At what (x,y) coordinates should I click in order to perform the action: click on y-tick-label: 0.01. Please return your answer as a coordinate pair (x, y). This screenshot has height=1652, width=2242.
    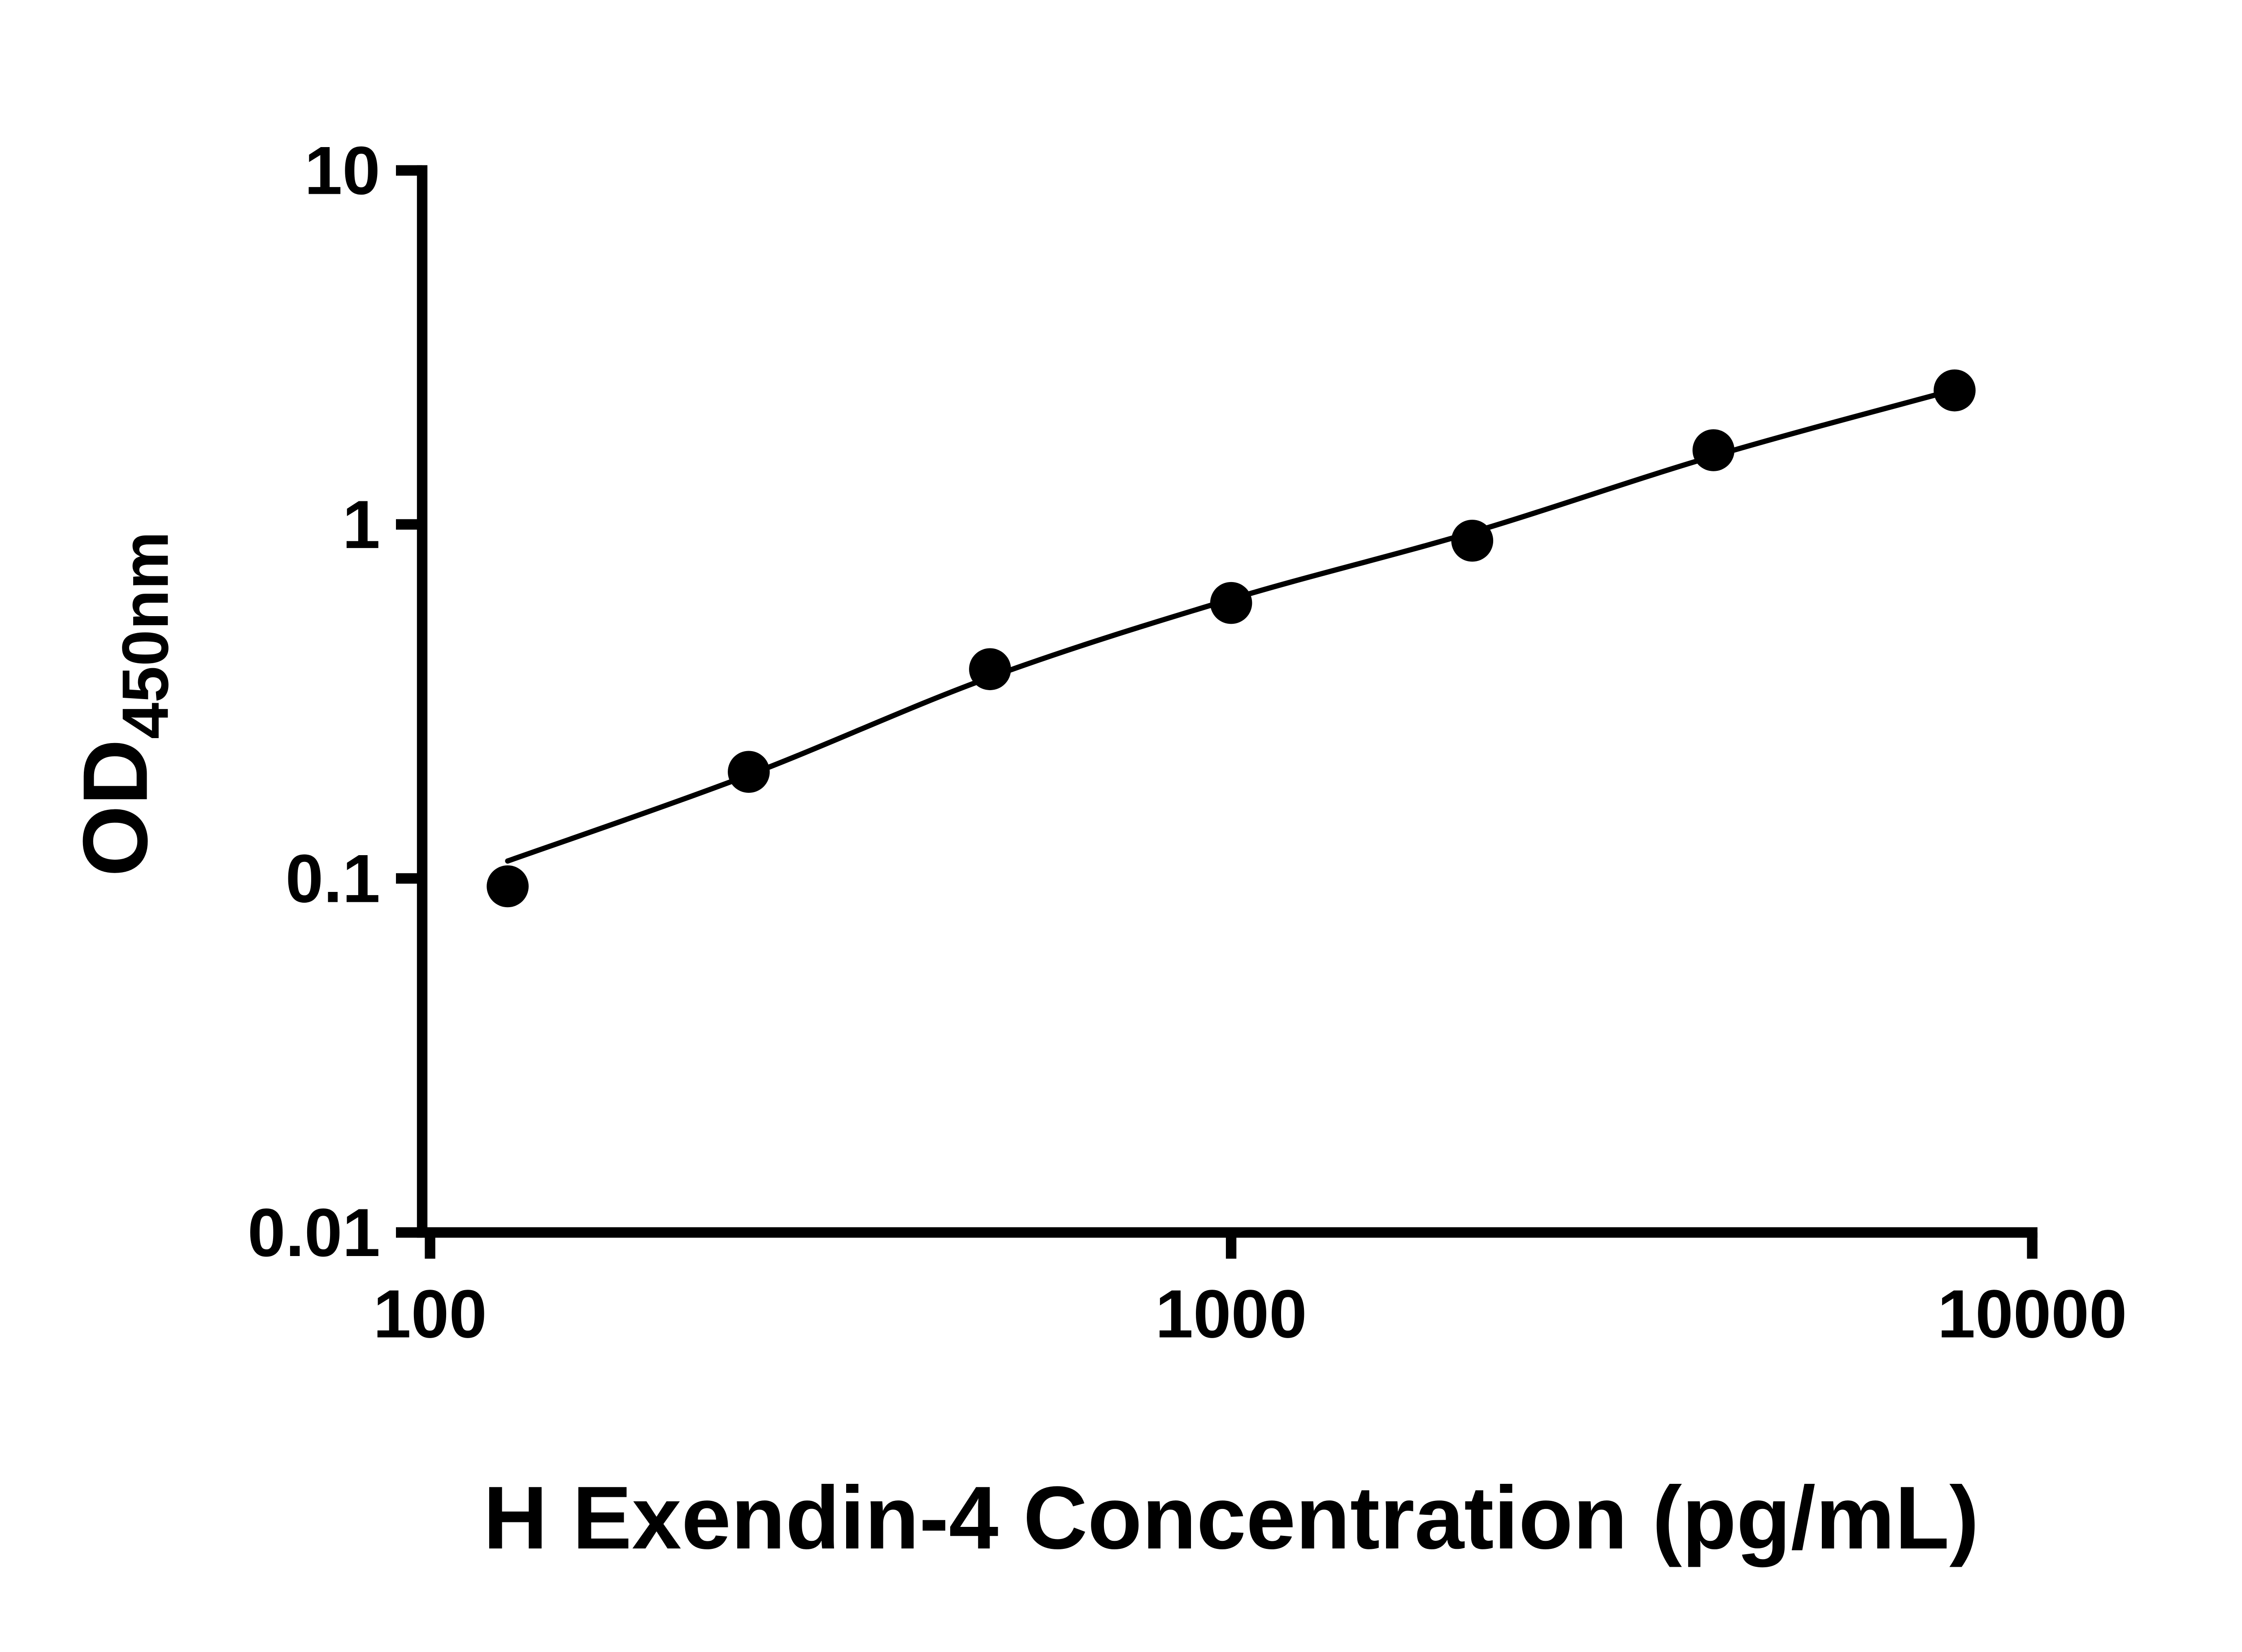
    Looking at the image, I should click on (314, 1233).